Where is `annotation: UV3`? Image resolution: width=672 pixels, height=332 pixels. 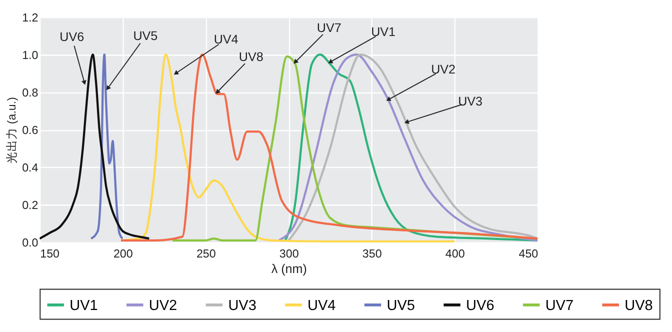 annotation: UV3 is located at coordinates (470, 101).